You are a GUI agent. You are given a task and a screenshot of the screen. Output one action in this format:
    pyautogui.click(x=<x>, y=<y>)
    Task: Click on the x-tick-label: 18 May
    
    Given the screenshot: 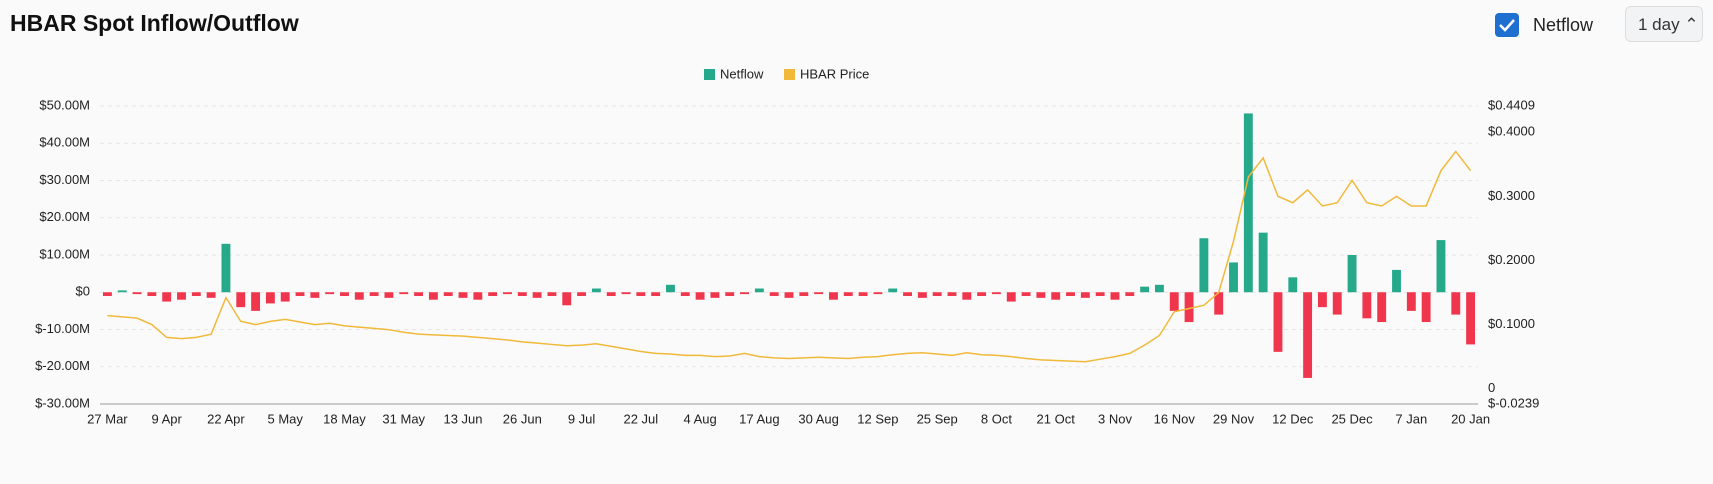 What is the action you would take?
    pyautogui.click(x=344, y=418)
    